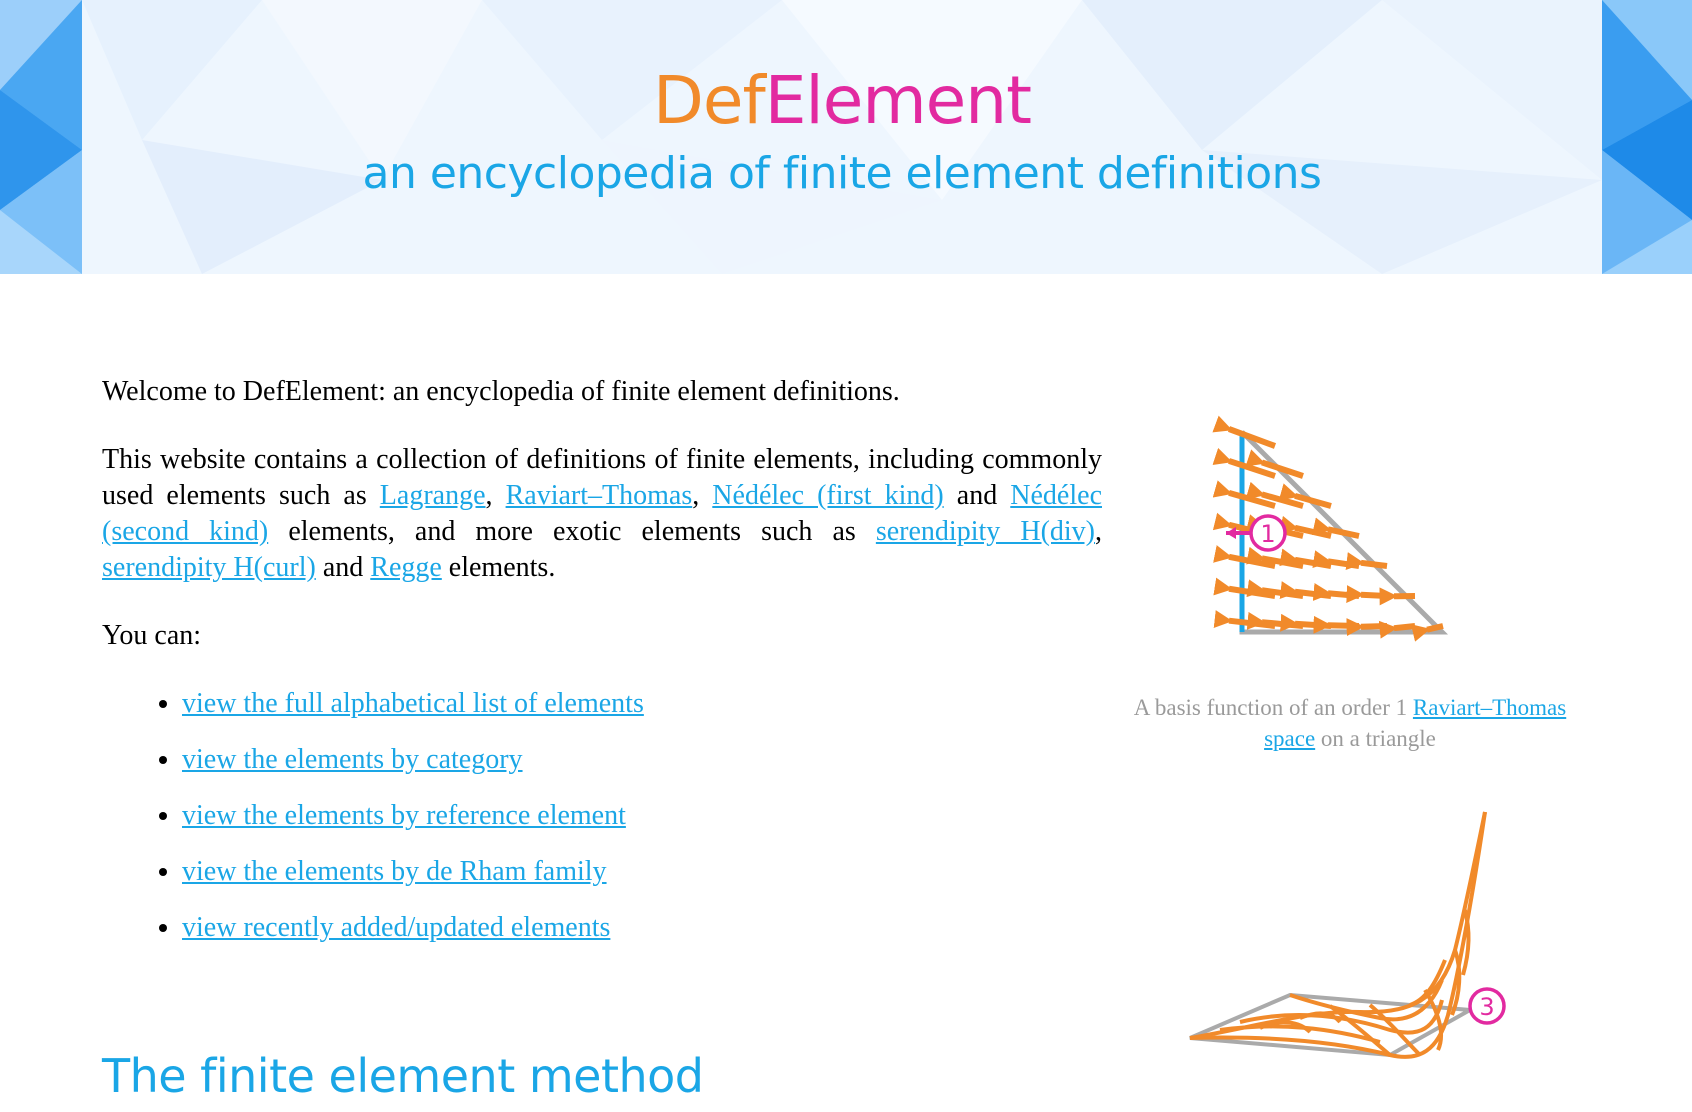 This screenshot has height=1112, width=1692. I want to click on serendipity-hcurl-link: serendipity H(curl), so click(209, 567).